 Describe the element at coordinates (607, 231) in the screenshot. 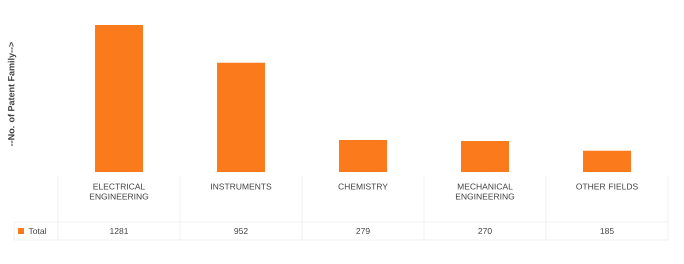

I see `data-label: 185` at that location.